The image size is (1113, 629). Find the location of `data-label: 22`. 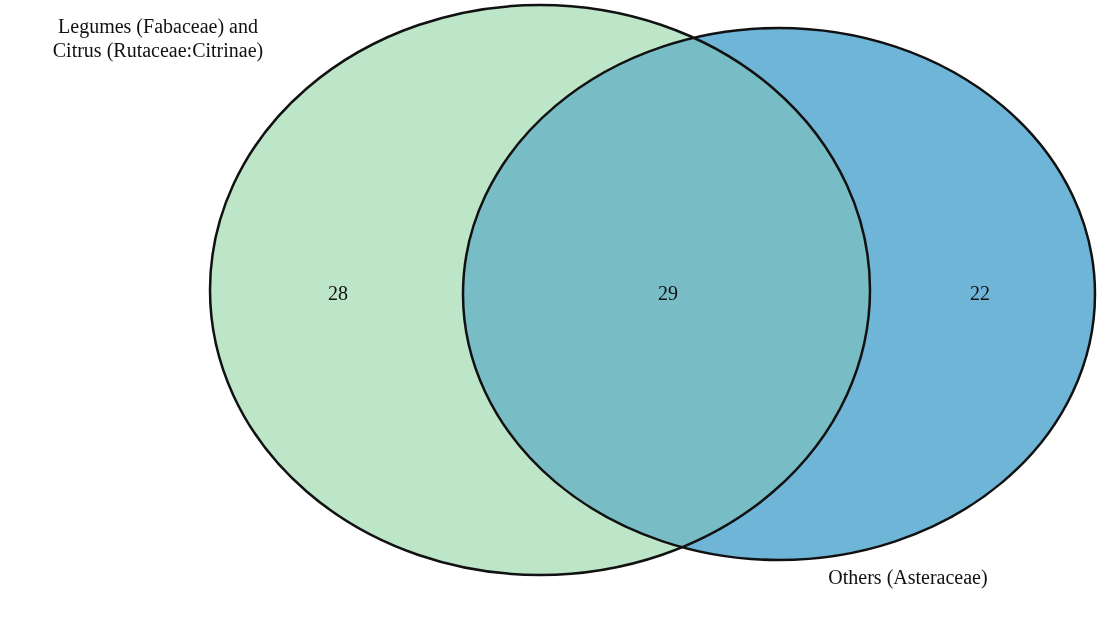

data-label: 22 is located at coordinates (980, 293).